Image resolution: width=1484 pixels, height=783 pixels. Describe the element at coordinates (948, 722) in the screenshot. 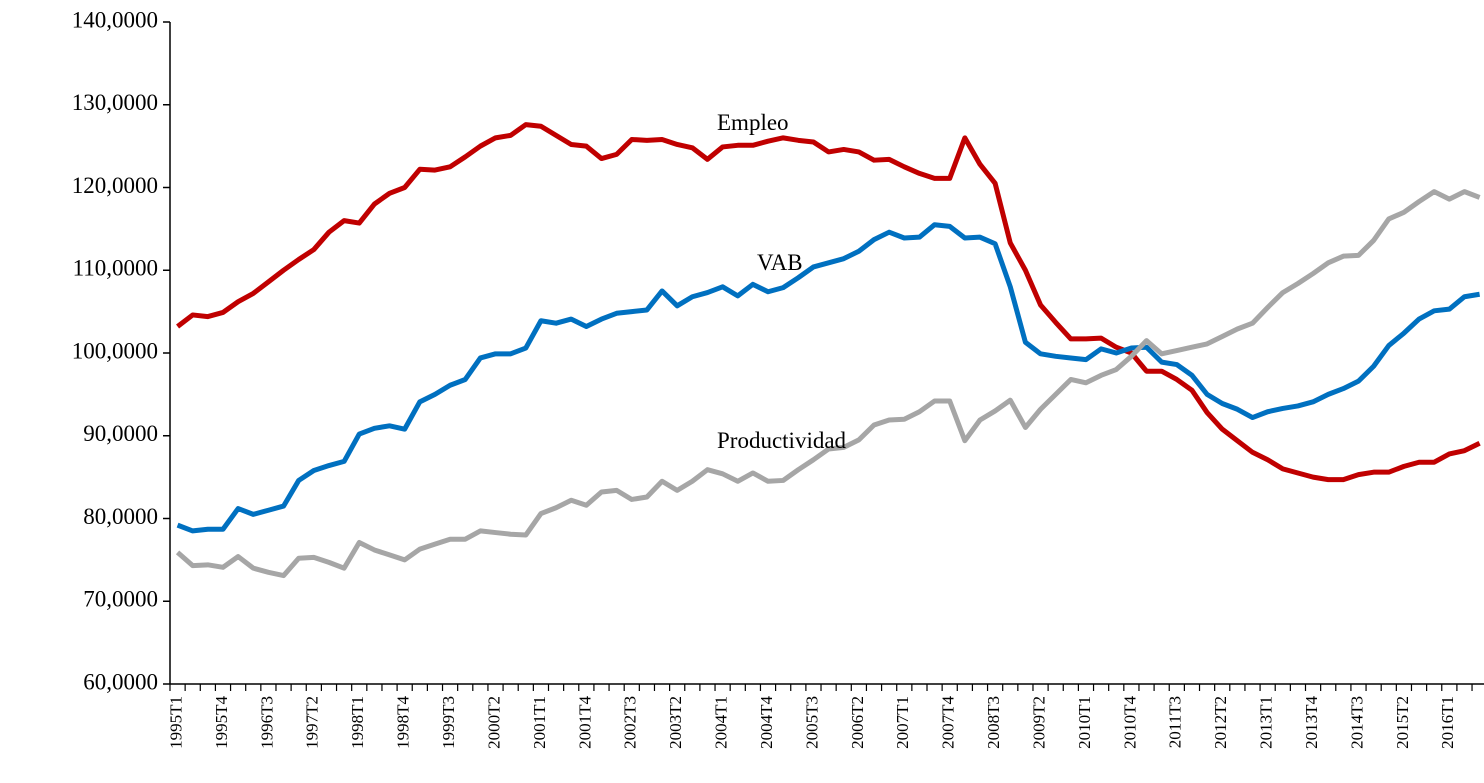

I see `x-tick-label: 2007T4` at that location.